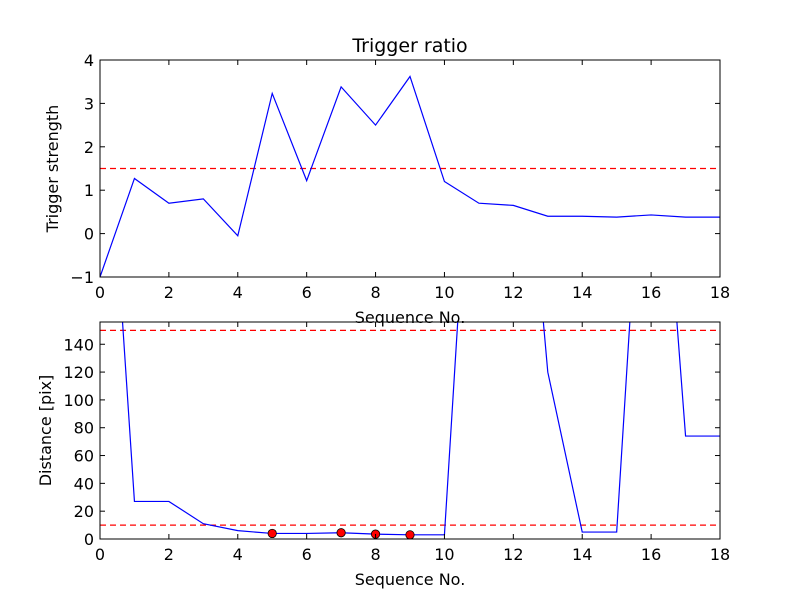 The height and width of the screenshot is (600, 800). What do you see at coordinates (78, 372) in the screenshot?
I see `y-tick-label: 120` at bounding box center [78, 372].